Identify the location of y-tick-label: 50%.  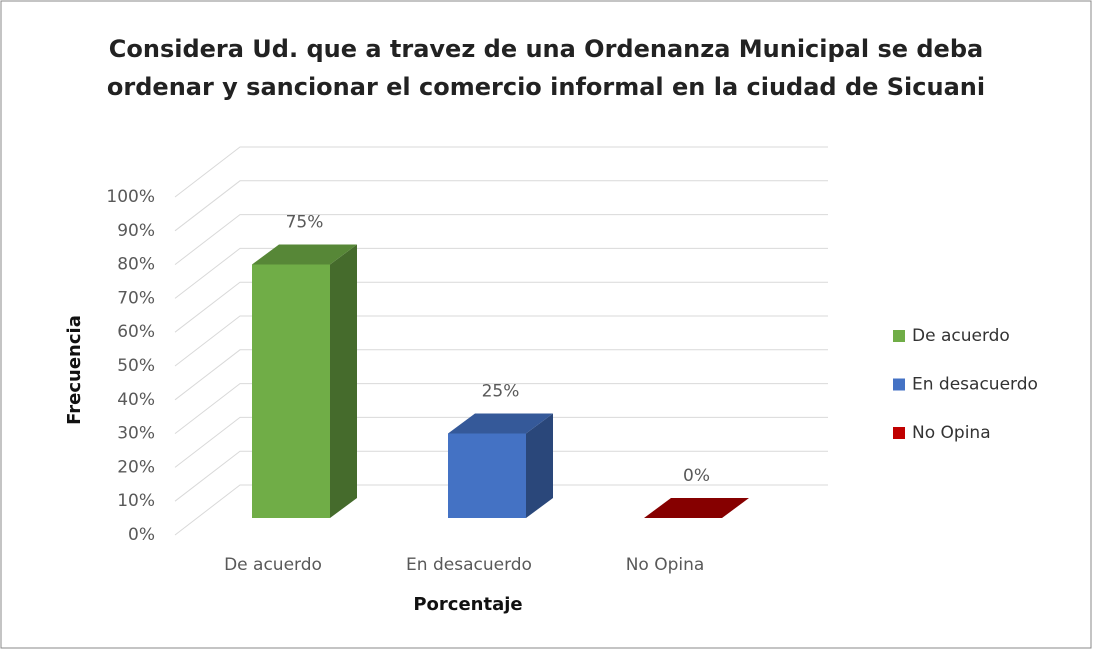
(136, 366).